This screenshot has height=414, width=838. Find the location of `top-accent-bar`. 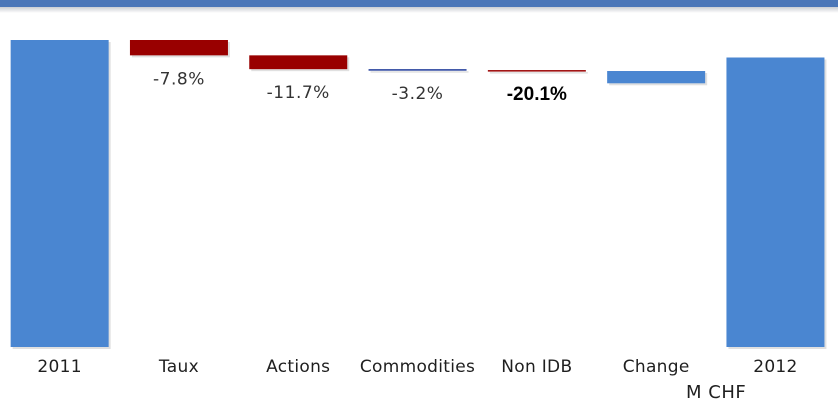

top-accent-bar is located at coordinates (419, 3).